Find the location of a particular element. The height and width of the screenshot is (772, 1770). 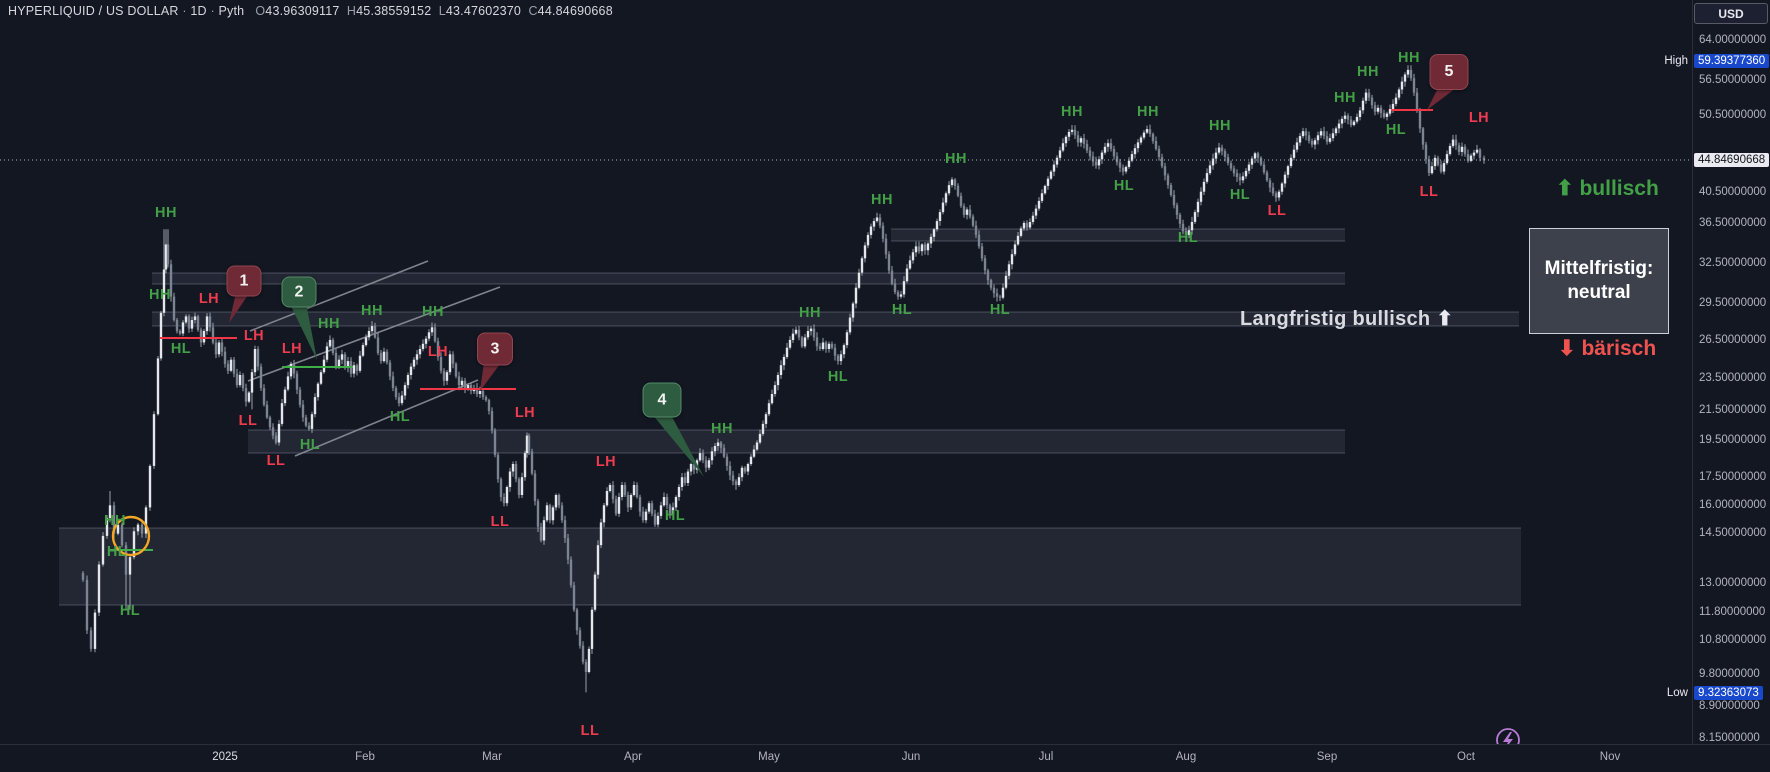

interval-label: 1D is located at coordinates (198, 11).